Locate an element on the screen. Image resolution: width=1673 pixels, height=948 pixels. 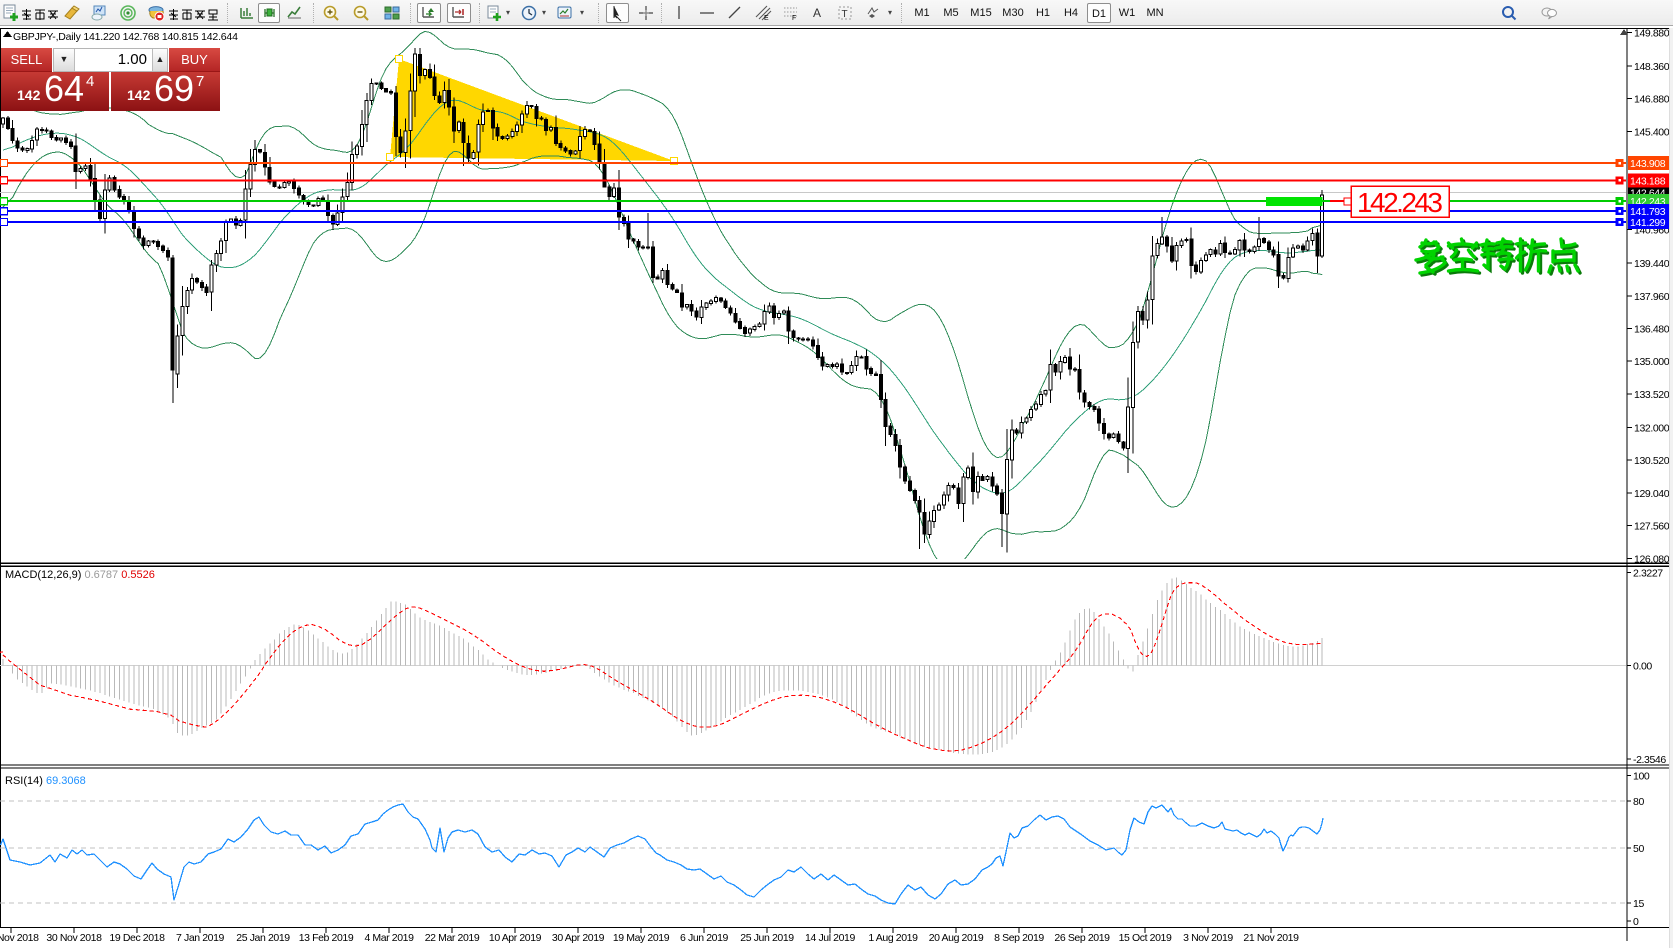
svg-text: T is located at coordinates (845, 14).